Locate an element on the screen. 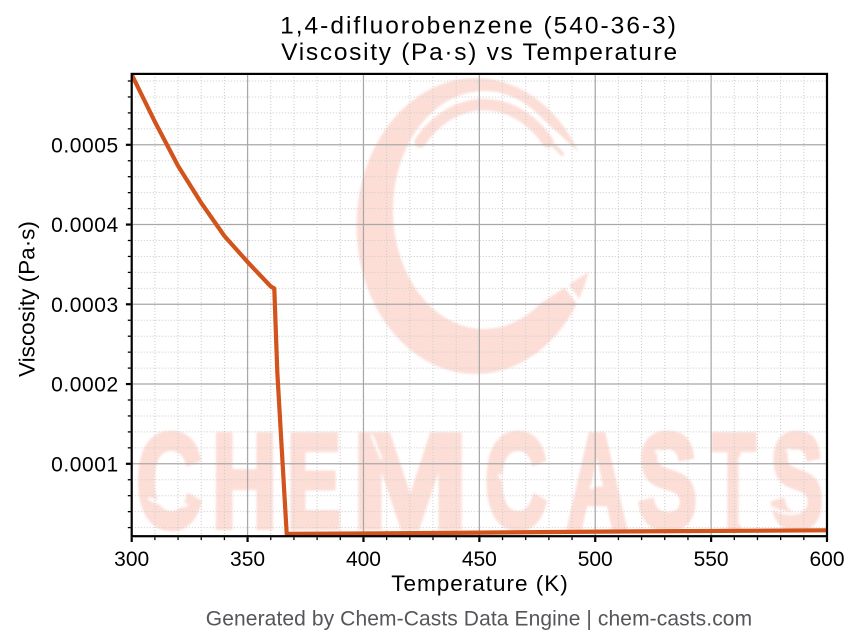  svg-text: 350 is located at coordinates (247, 559).